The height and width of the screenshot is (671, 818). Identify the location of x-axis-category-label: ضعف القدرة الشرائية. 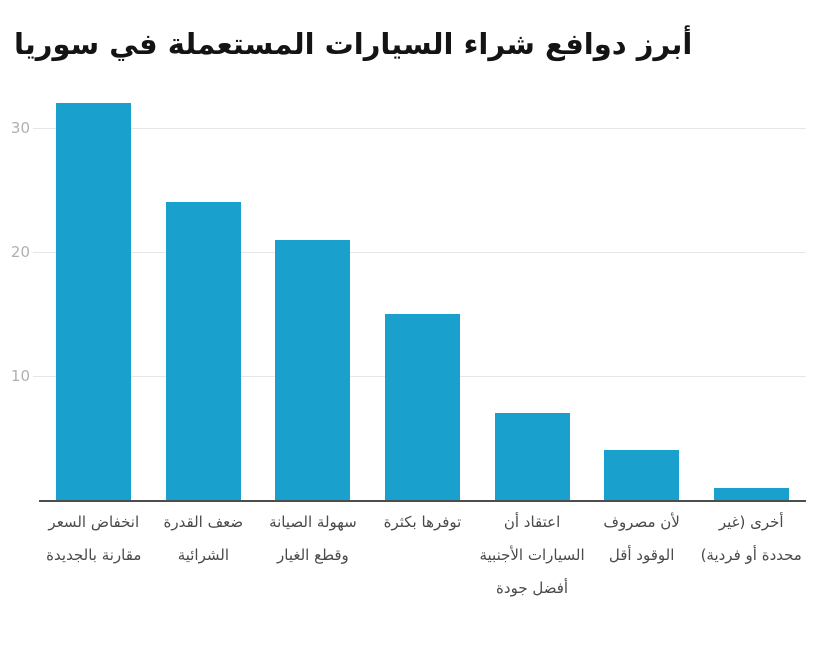
(203, 538).